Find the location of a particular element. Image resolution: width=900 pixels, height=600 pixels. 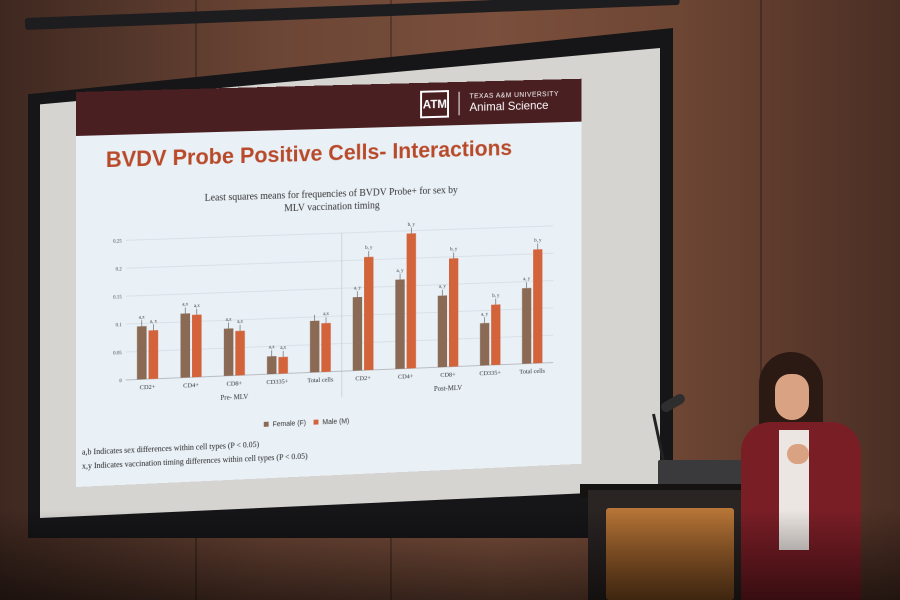

y-tick-label: 0.1 is located at coordinates (119, 325).